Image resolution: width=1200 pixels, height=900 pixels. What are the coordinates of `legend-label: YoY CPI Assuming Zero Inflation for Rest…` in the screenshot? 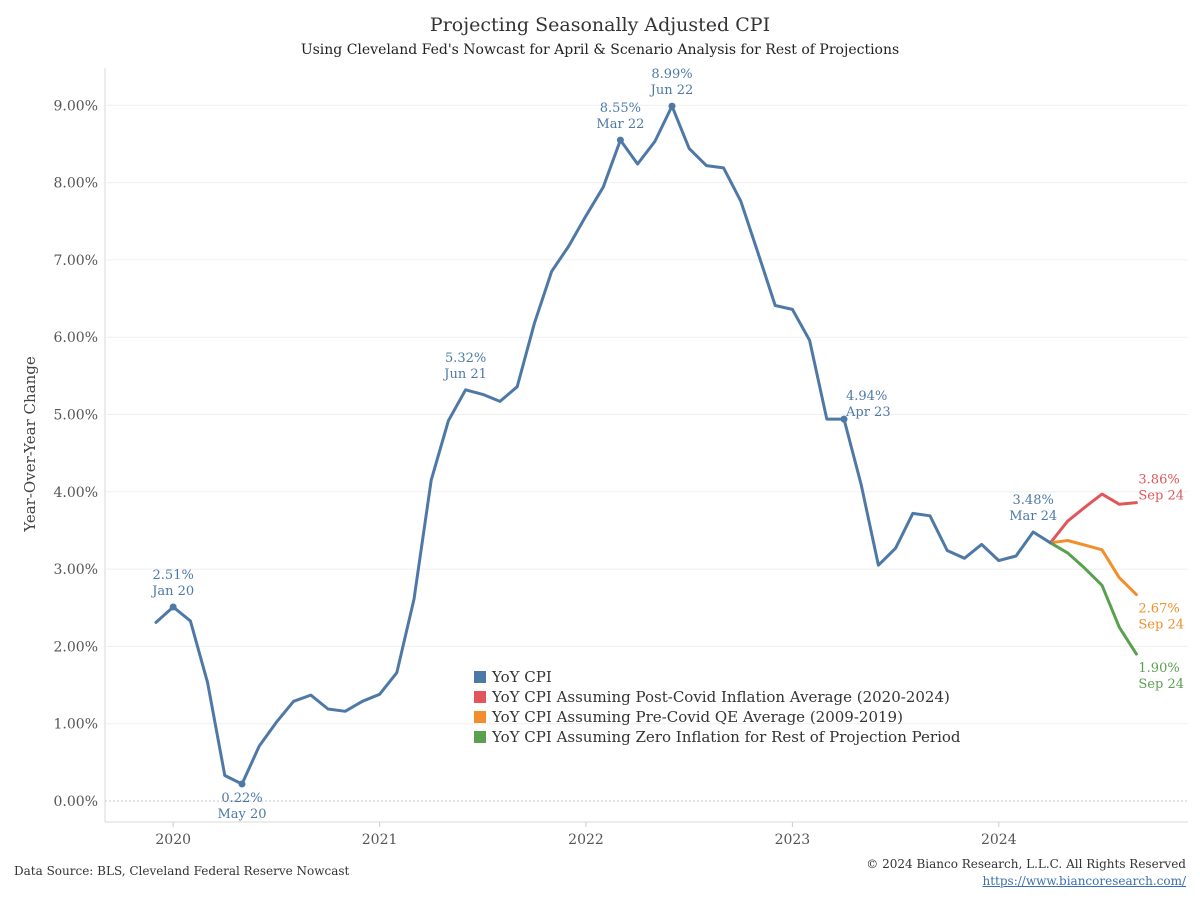 It's located at (726, 737).